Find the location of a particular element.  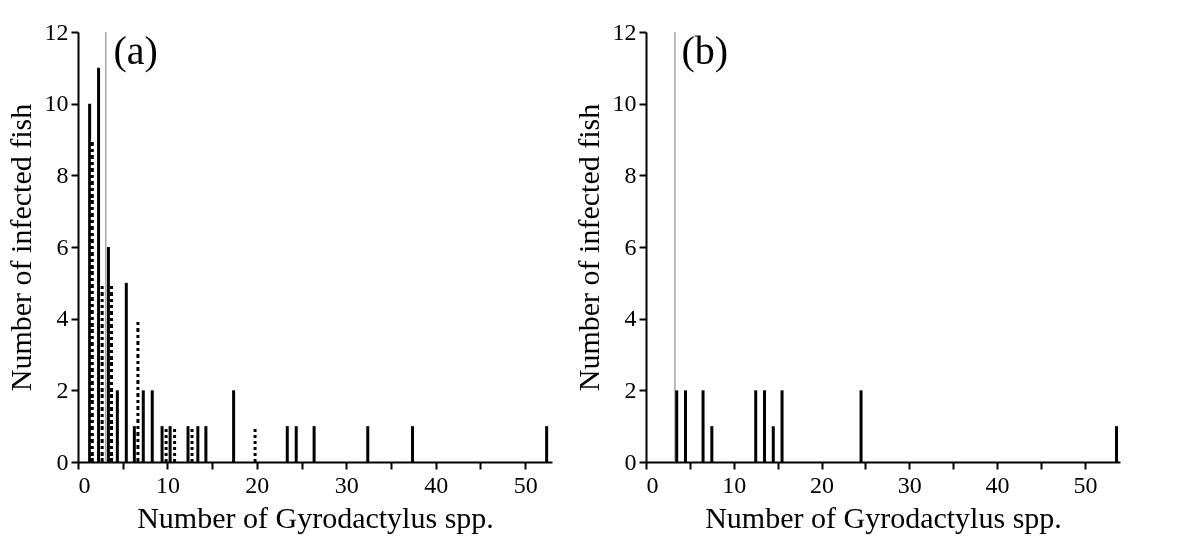

chart-title: (a) is located at coordinates (135, 50).